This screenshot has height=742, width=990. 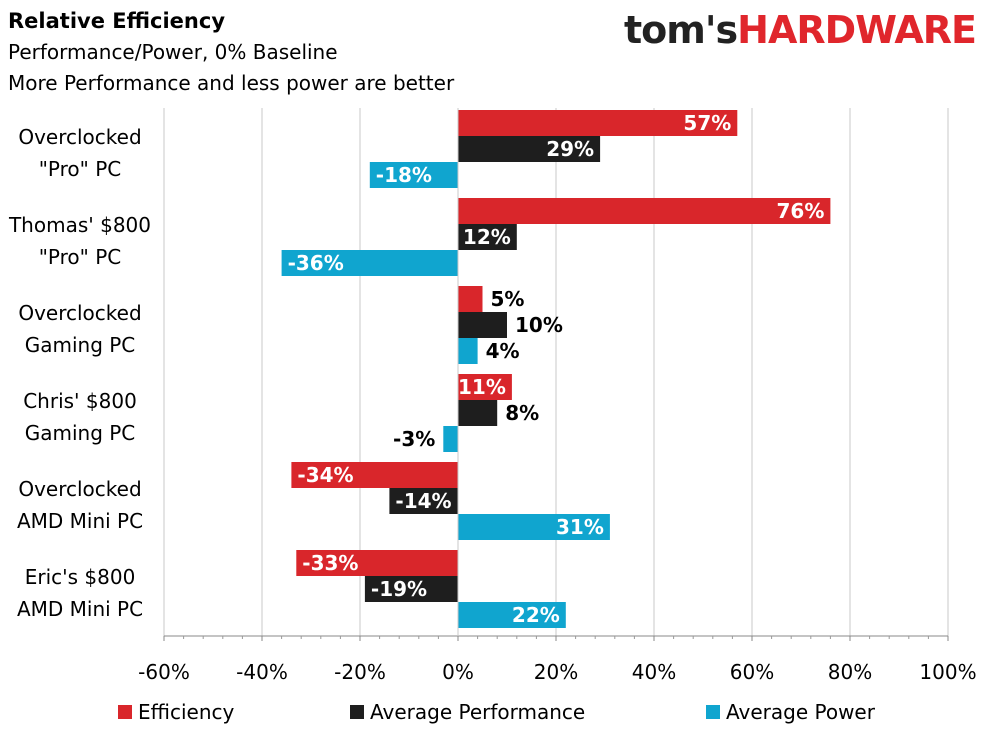 What do you see at coordinates (164, 672) in the screenshot?
I see `x-tick-label: -60%` at bounding box center [164, 672].